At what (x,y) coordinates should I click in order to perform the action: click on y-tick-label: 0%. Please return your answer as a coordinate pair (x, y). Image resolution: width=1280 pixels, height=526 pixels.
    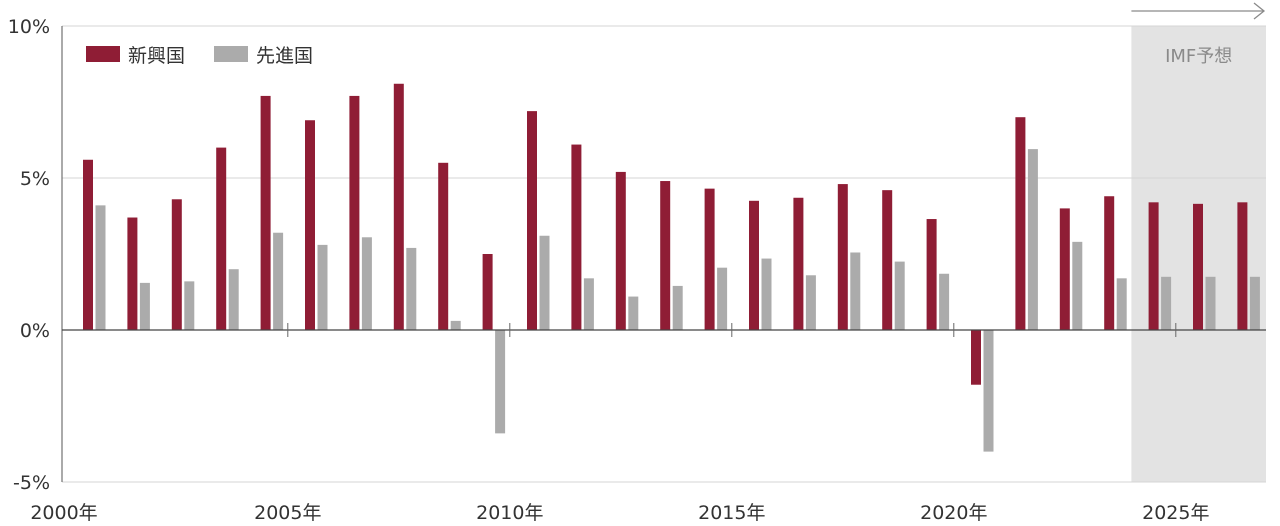
    Looking at the image, I should click on (35, 331).